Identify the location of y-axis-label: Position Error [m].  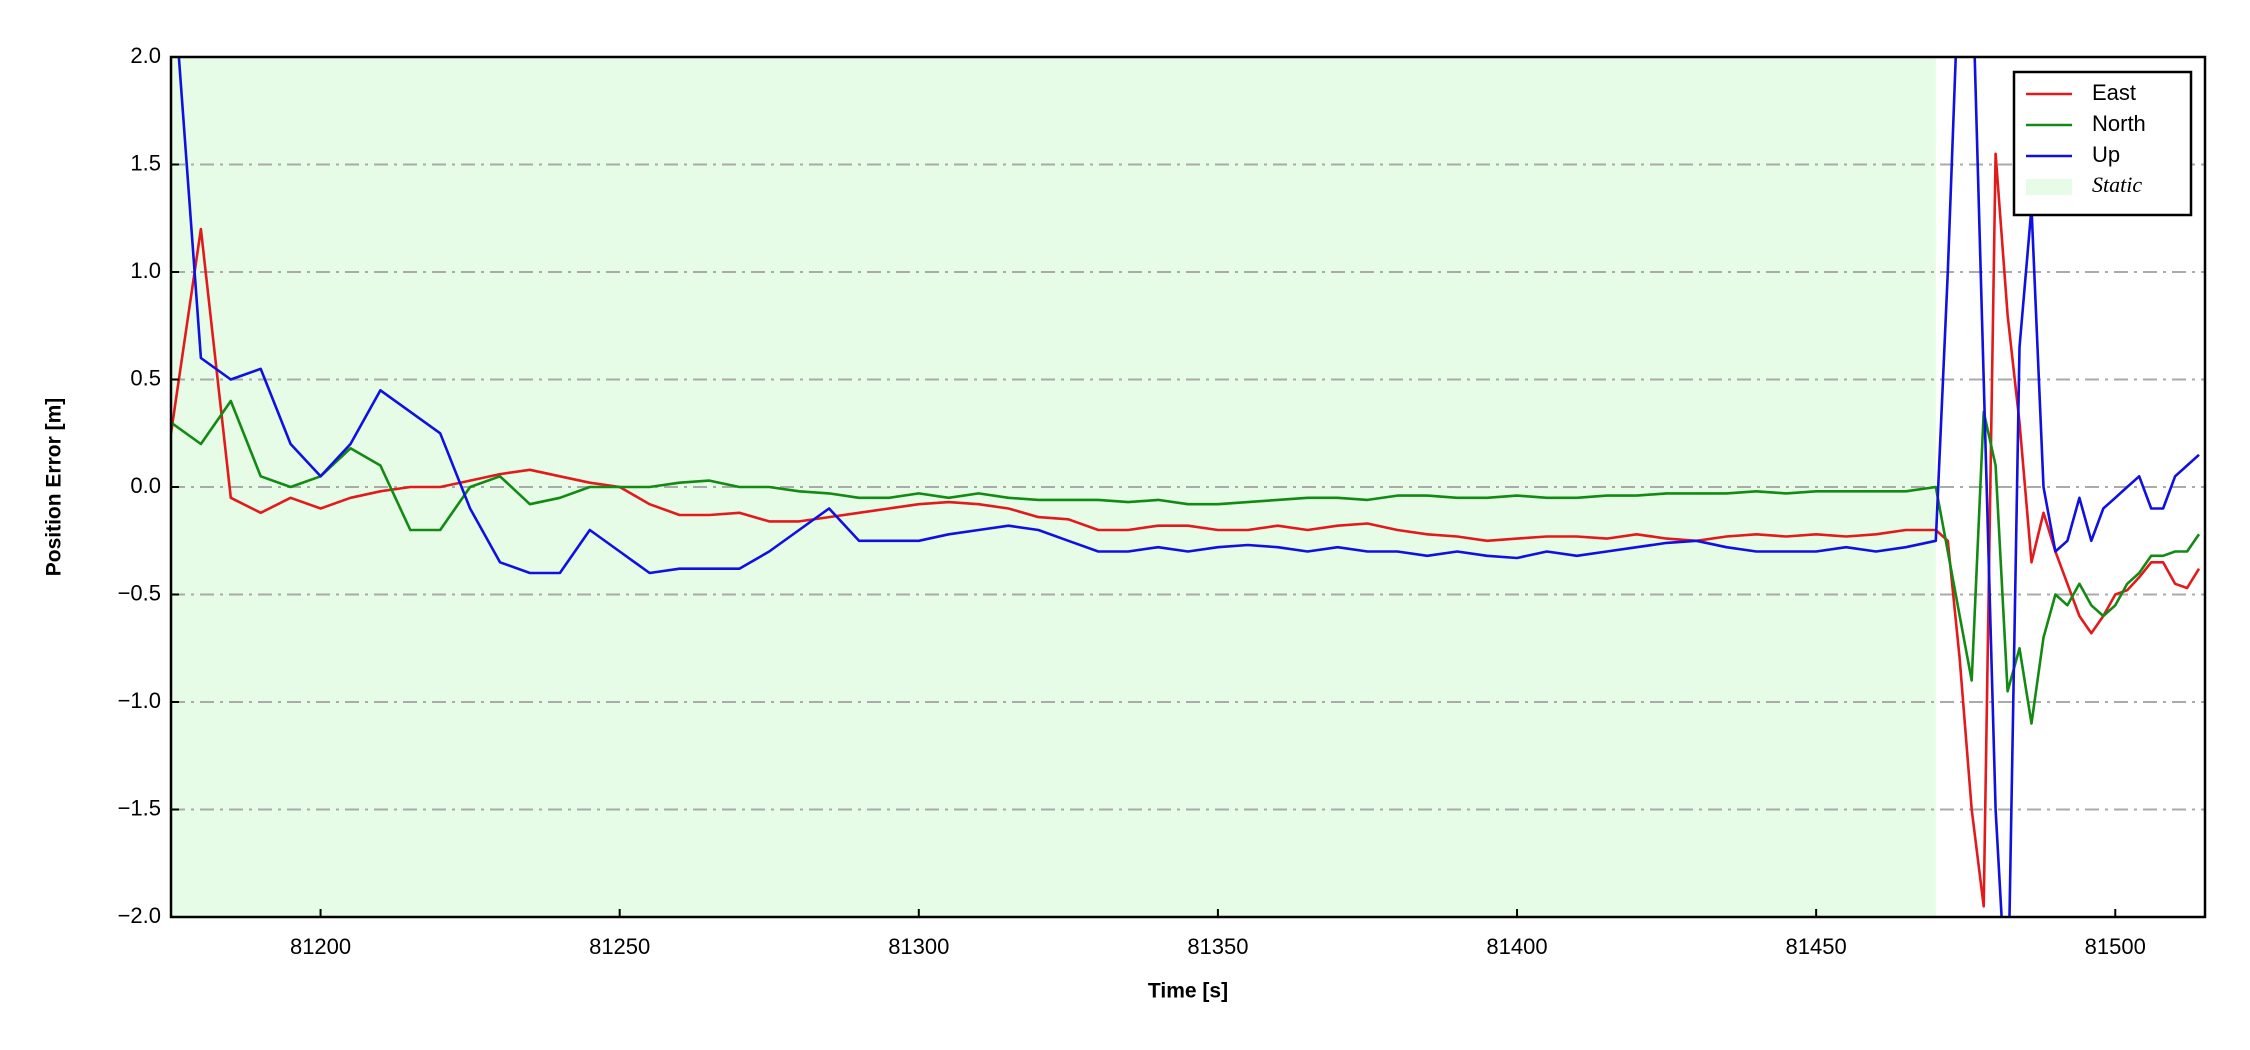
(54, 487).